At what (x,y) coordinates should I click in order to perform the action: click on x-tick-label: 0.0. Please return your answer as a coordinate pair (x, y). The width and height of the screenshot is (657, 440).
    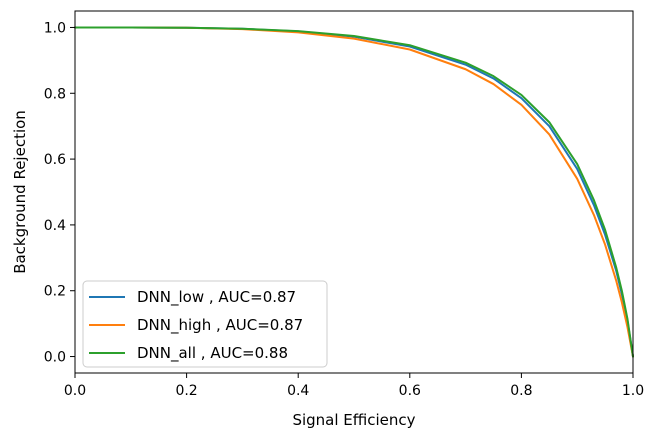
    Looking at the image, I should click on (75, 391).